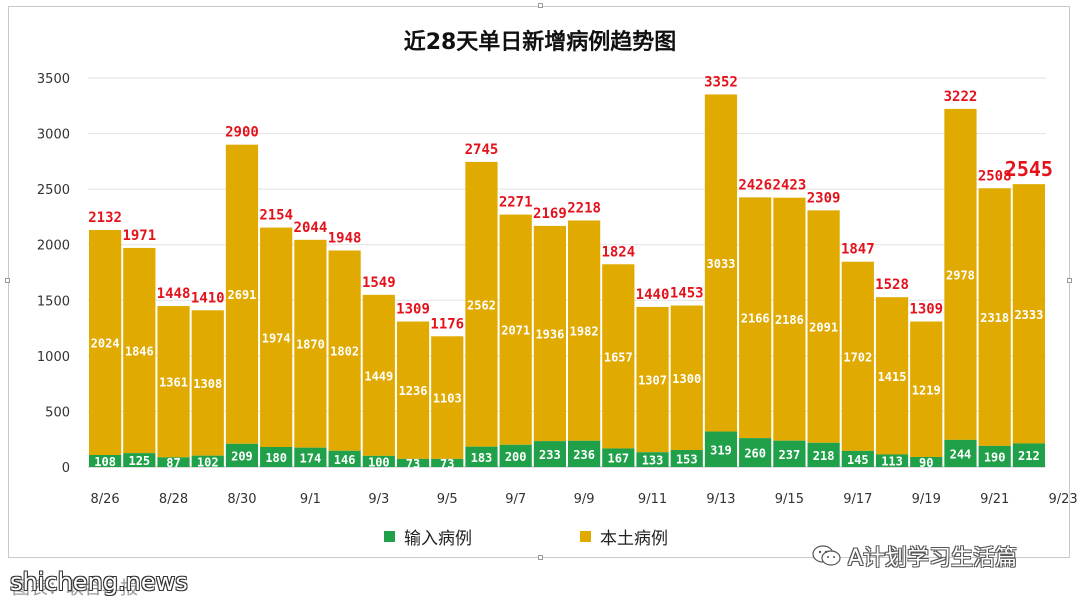 The height and width of the screenshot is (602, 1080). What do you see at coordinates (585, 536) in the screenshot?
I see `legend-swatch-local` at bounding box center [585, 536].